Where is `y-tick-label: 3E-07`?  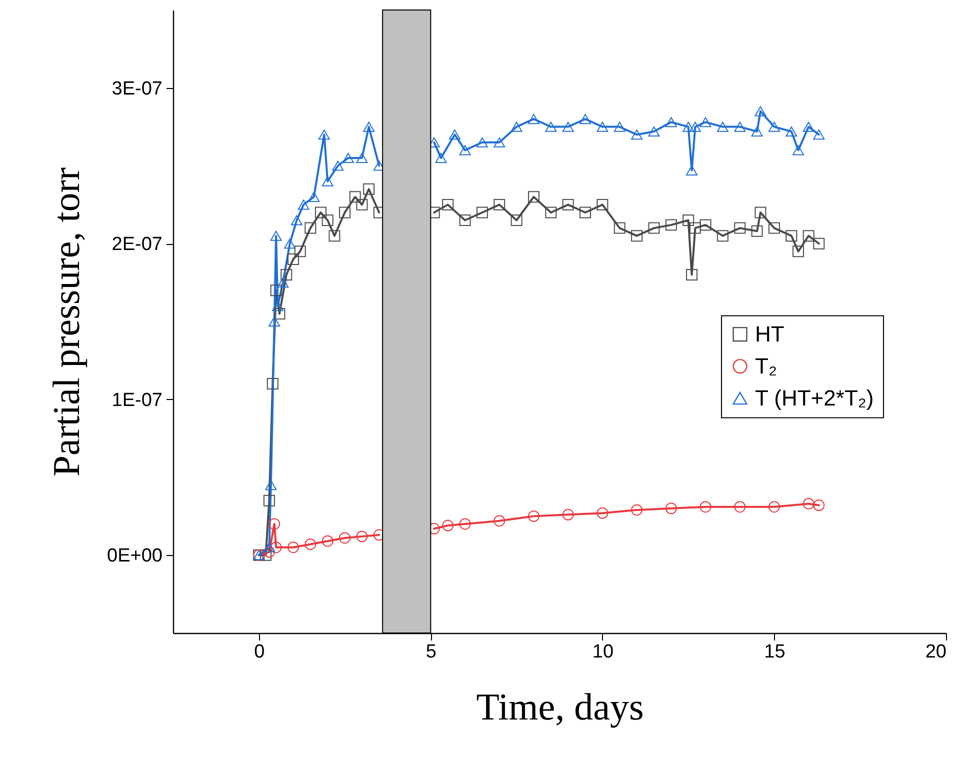
y-tick-label: 3E-07 is located at coordinates (137, 89).